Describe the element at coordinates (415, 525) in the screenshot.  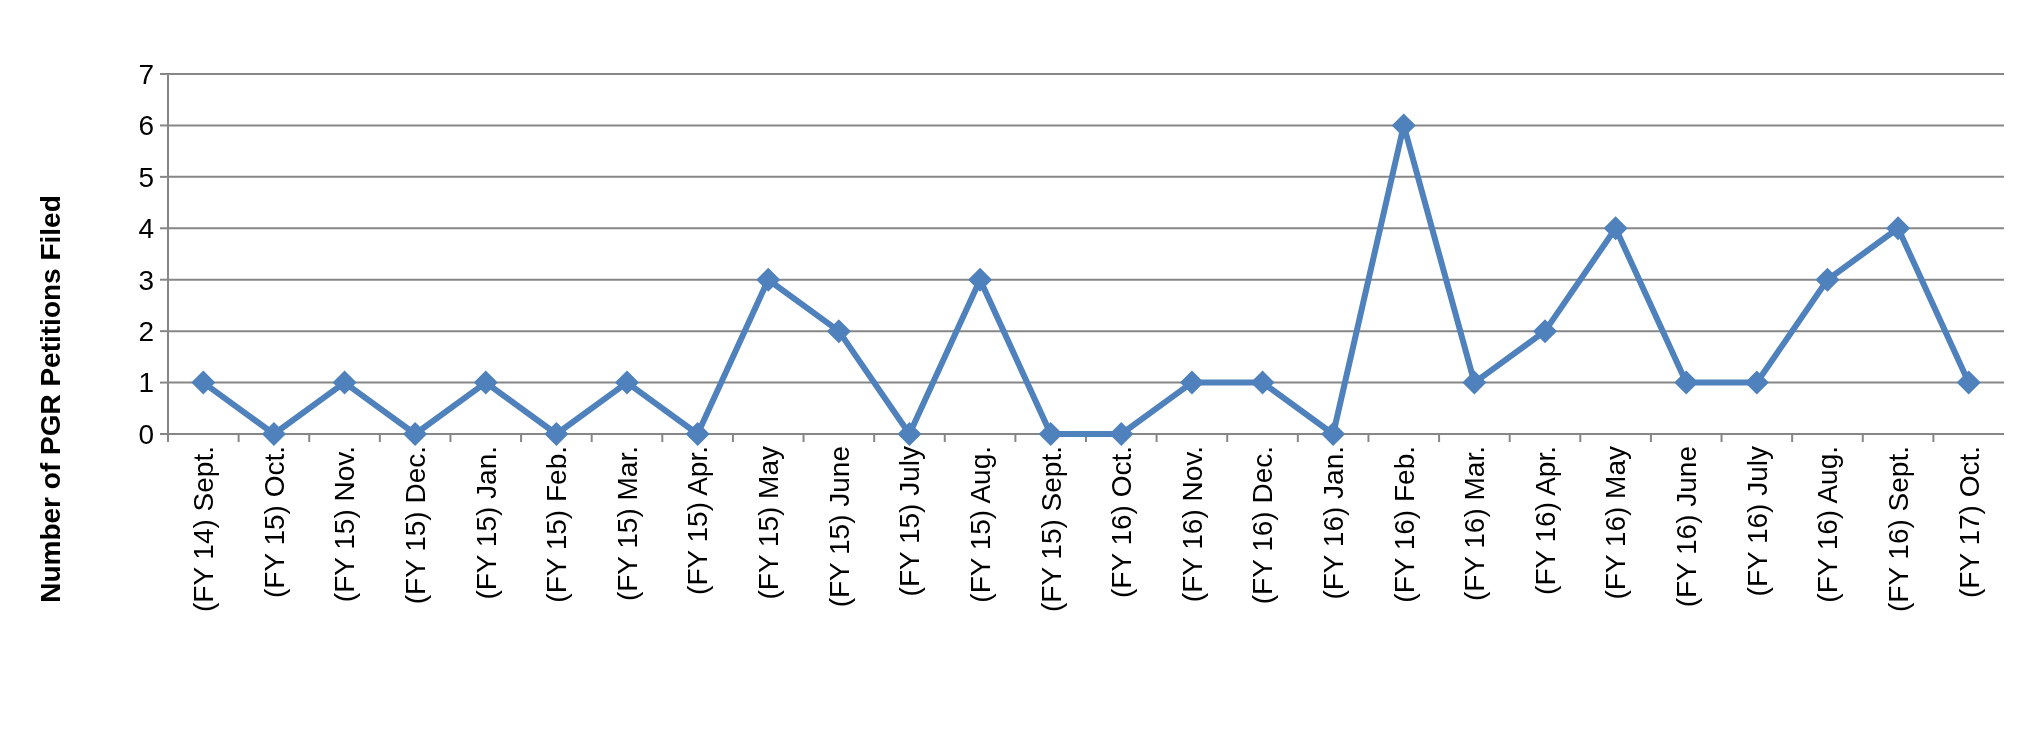
I see `x-tick-label: (FY 15) Dec.` at that location.